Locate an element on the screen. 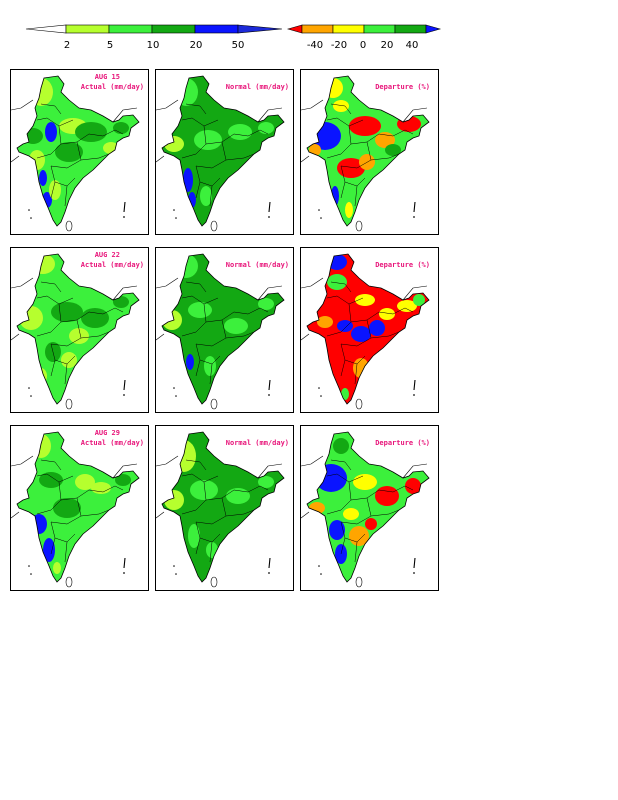  departure-legend-tick: -40 is located at coordinates (315, 45).